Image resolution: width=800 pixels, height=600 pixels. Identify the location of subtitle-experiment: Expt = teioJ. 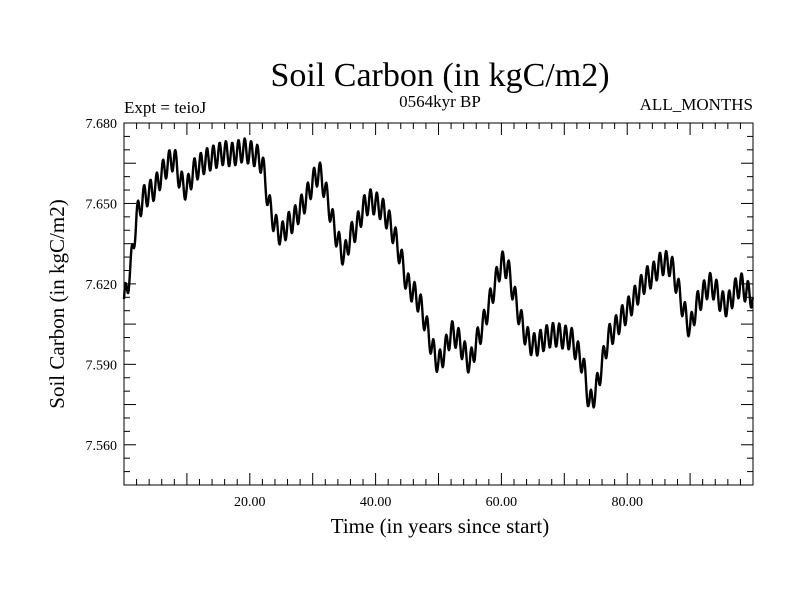
(165, 107).